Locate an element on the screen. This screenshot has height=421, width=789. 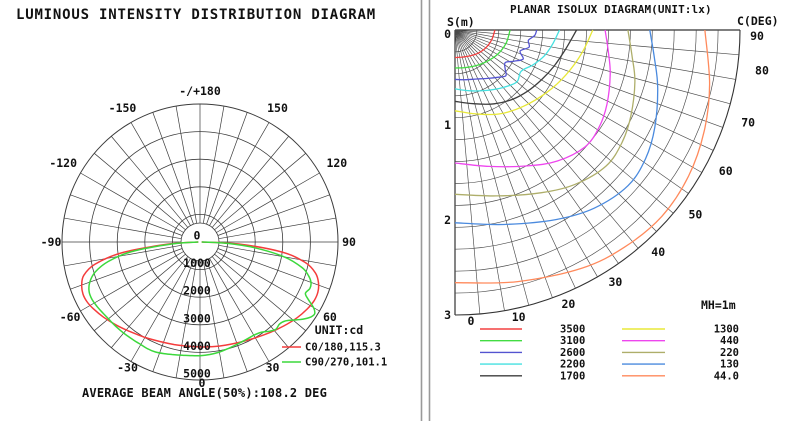
isolux-legend-value-3500: 3500 is located at coordinates (572, 330).